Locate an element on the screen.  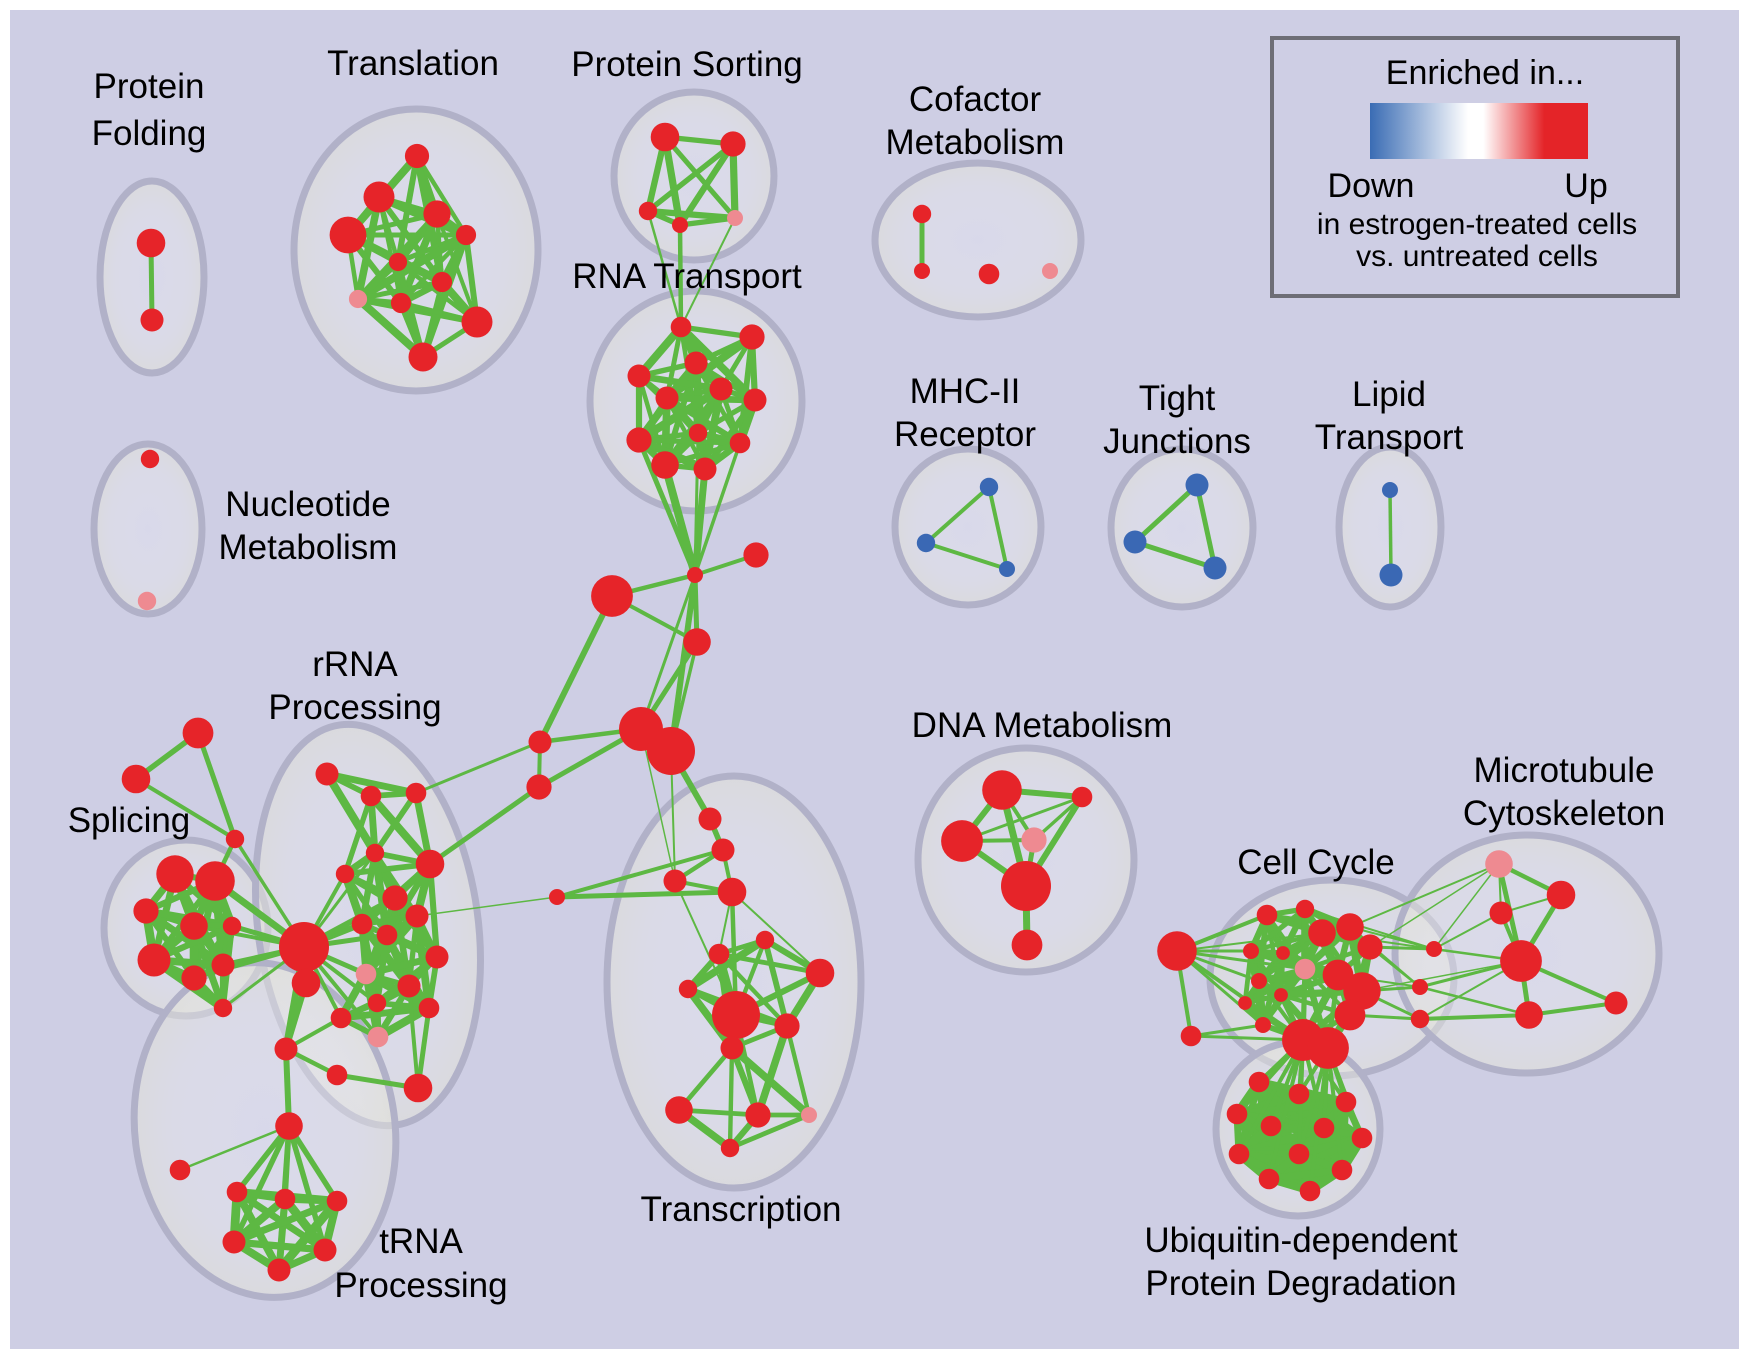
svg-text: Protein Sorting is located at coordinates (687, 64).